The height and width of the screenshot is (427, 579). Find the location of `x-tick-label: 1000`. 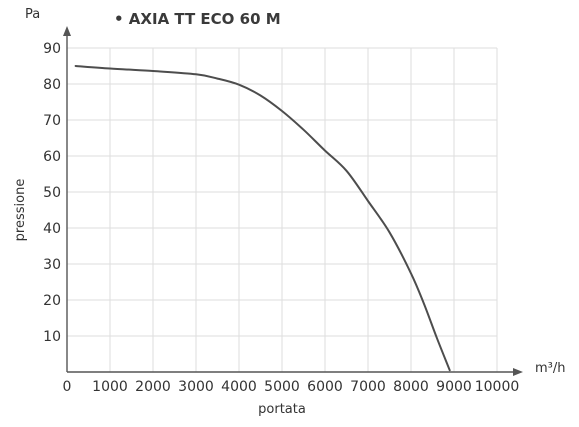

x-tick-label: 1000 is located at coordinates (110, 387).